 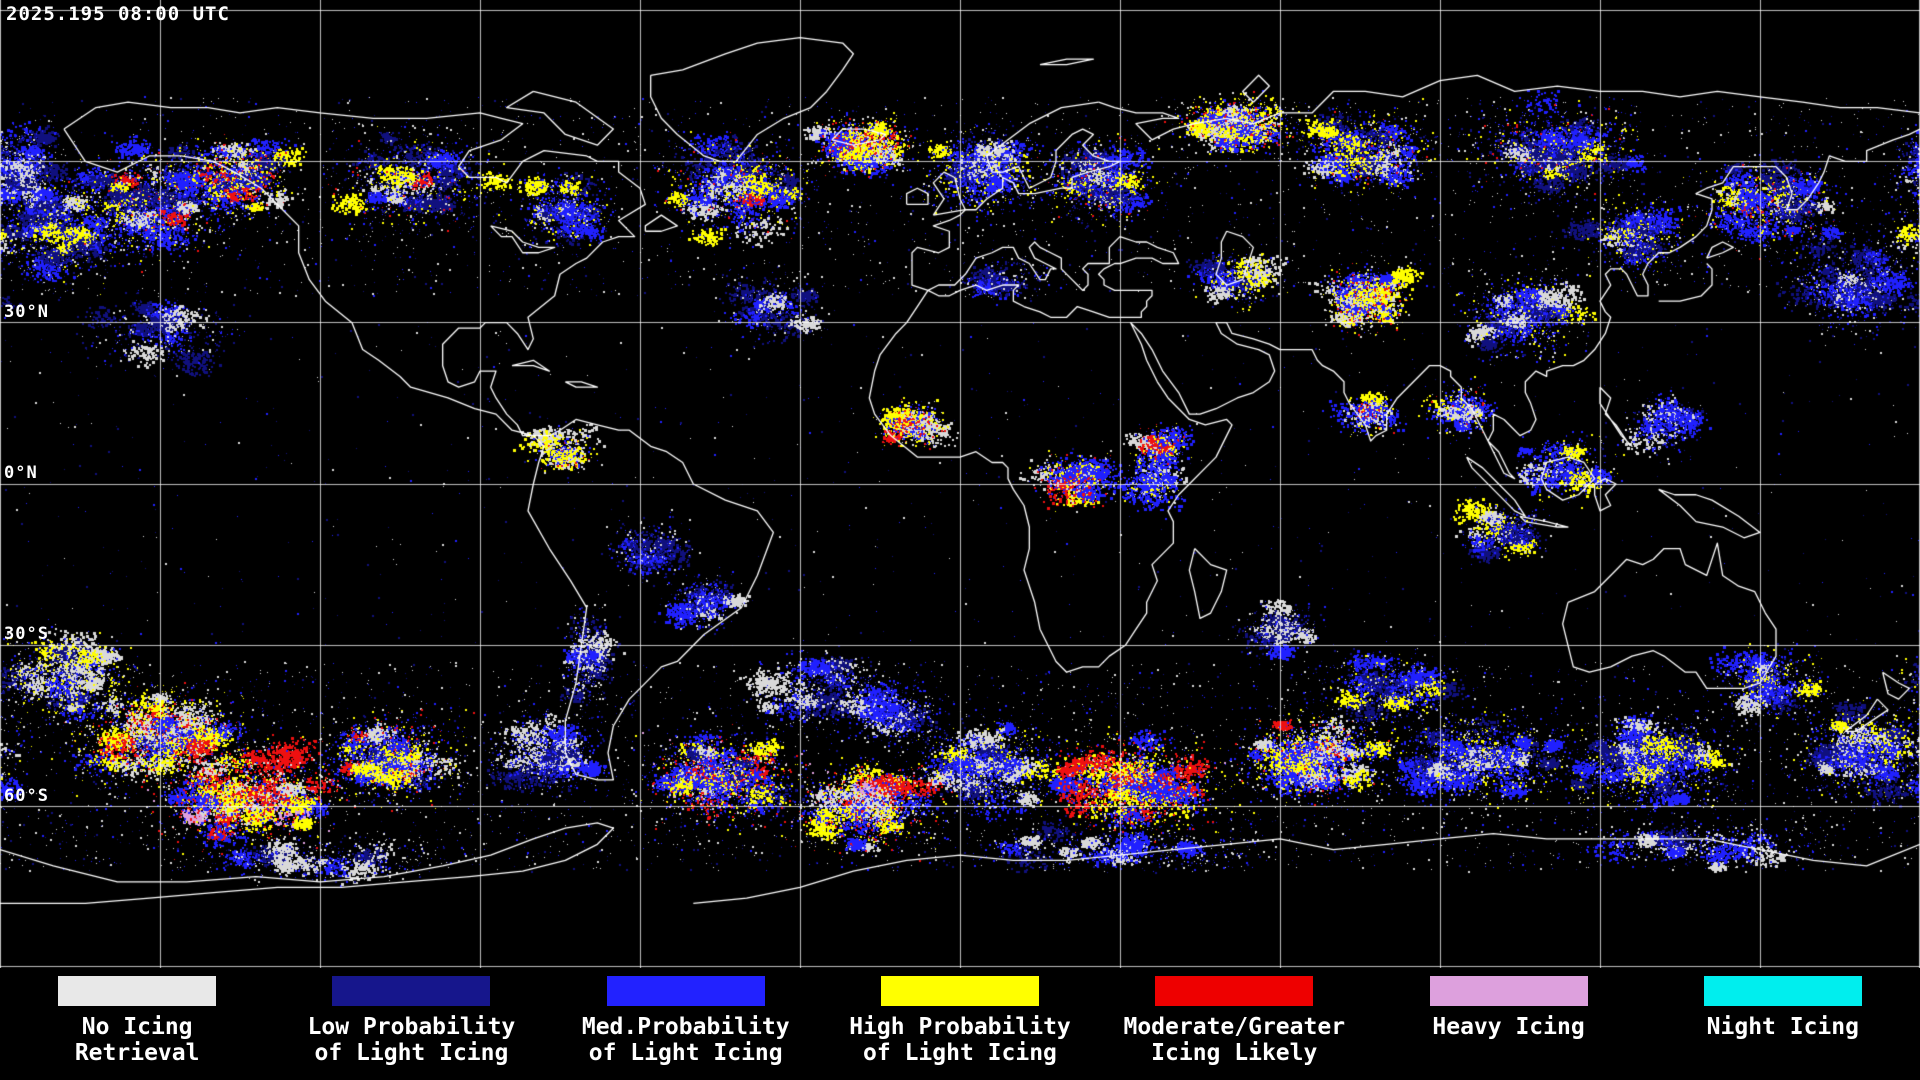 I want to click on lat-label-60S: 60°S, so click(x=26, y=795).